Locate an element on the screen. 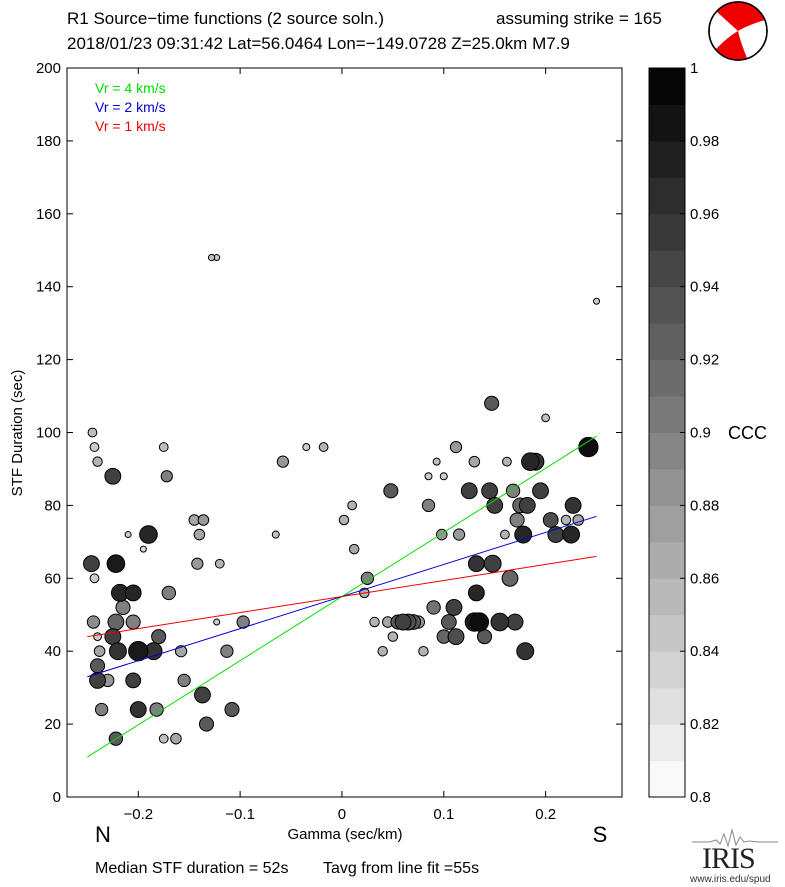 The image size is (785, 887). median-stf-text: Median STF duration = 52s is located at coordinates (192, 868).